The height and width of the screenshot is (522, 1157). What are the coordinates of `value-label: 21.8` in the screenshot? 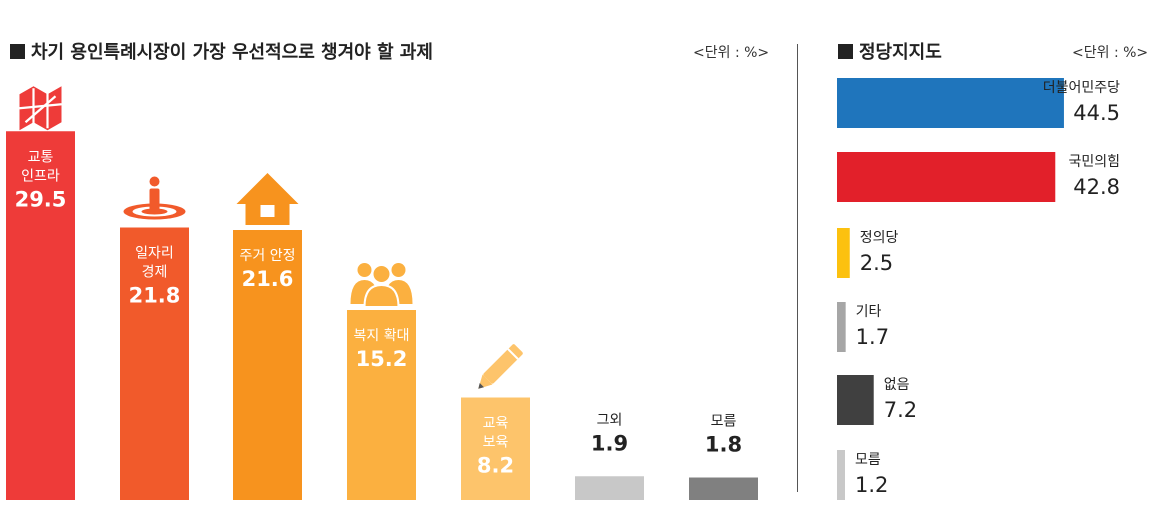 It's located at (155, 296).